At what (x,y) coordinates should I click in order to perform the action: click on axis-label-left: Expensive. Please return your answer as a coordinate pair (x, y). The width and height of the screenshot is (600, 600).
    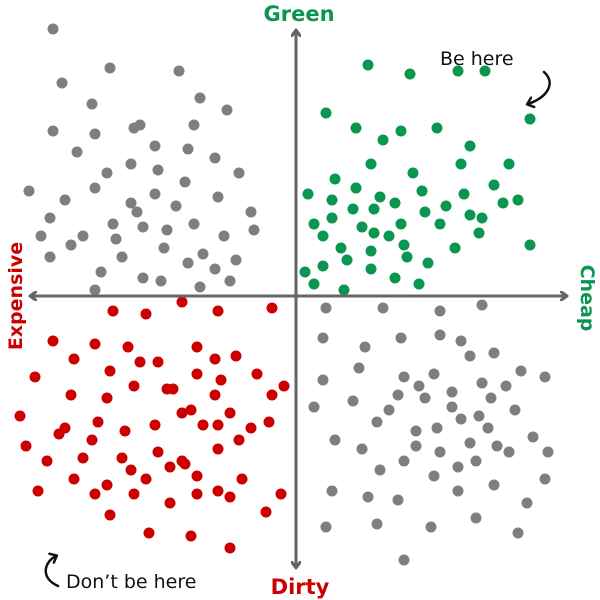
    Looking at the image, I should click on (16, 296).